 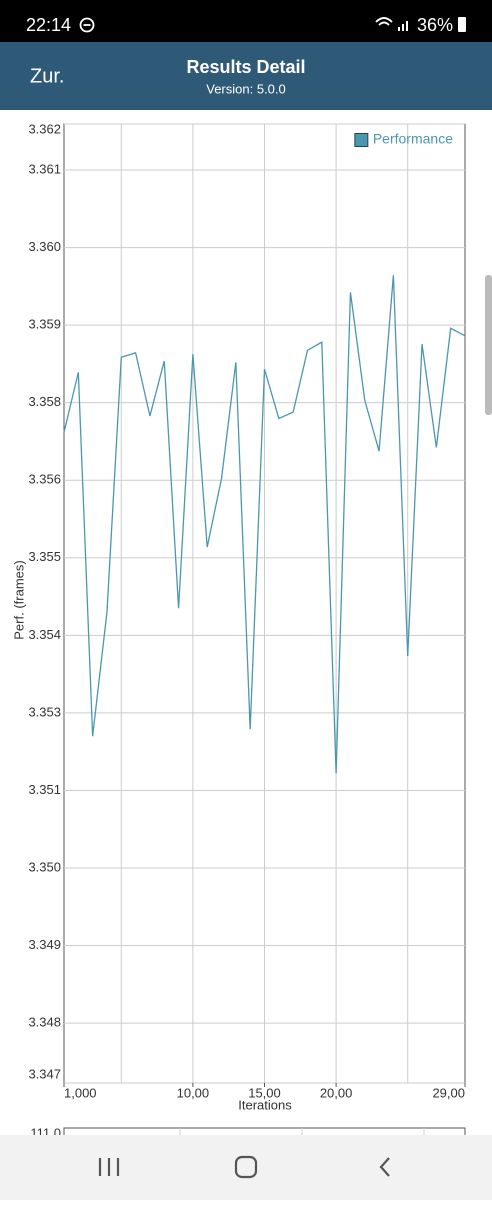 I want to click on y-tick-label: 3.353, so click(x=44, y=711).